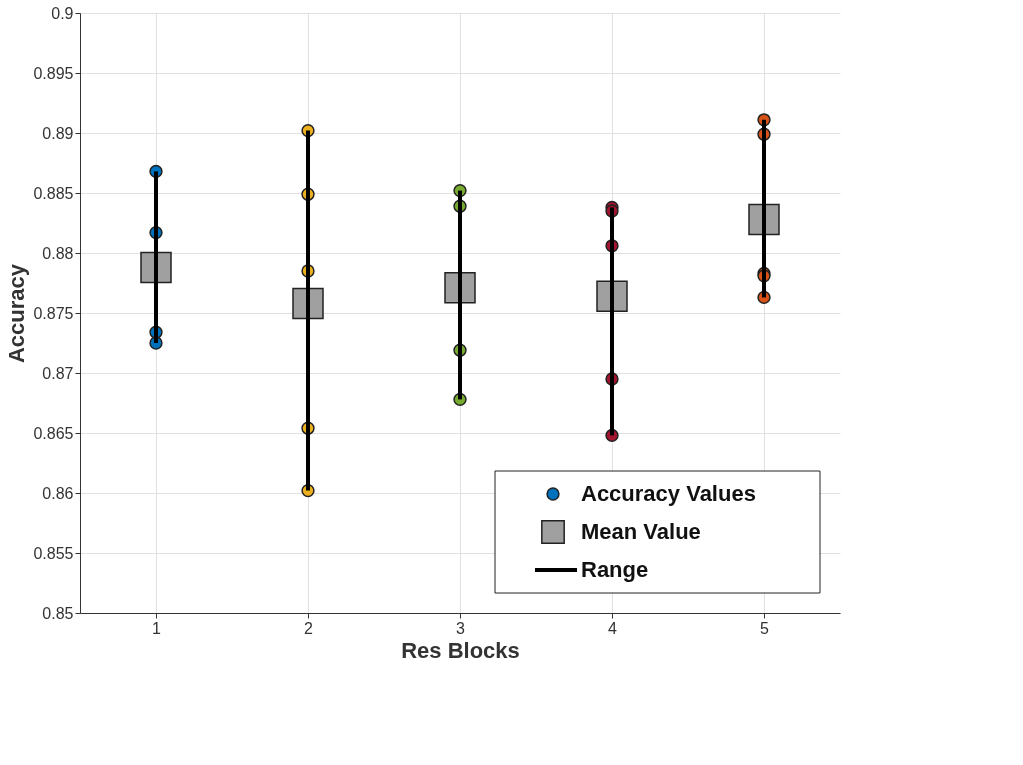  I want to click on y-tick-label: 0.88, so click(58, 253).